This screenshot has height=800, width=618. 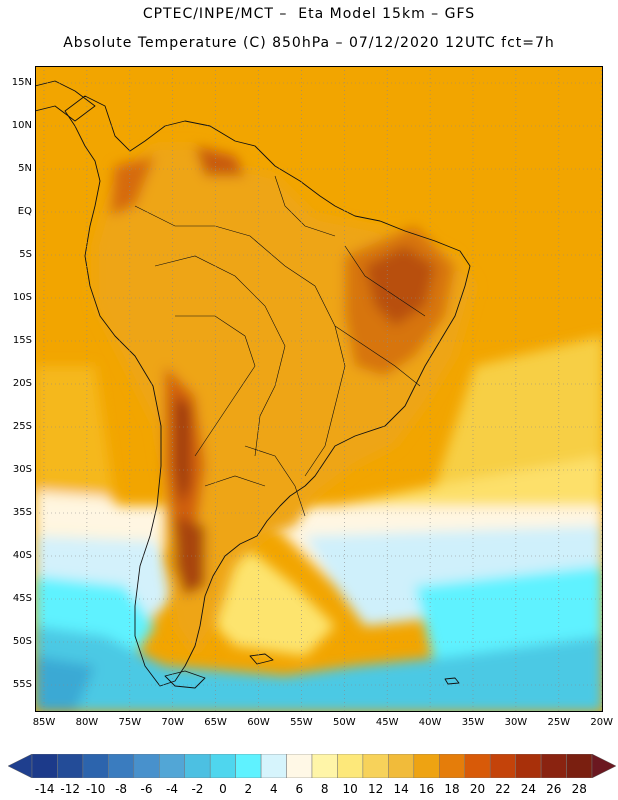 What do you see at coordinates (25, 254) in the screenshot?
I see `lat-label: 5S` at bounding box center [25, 254].